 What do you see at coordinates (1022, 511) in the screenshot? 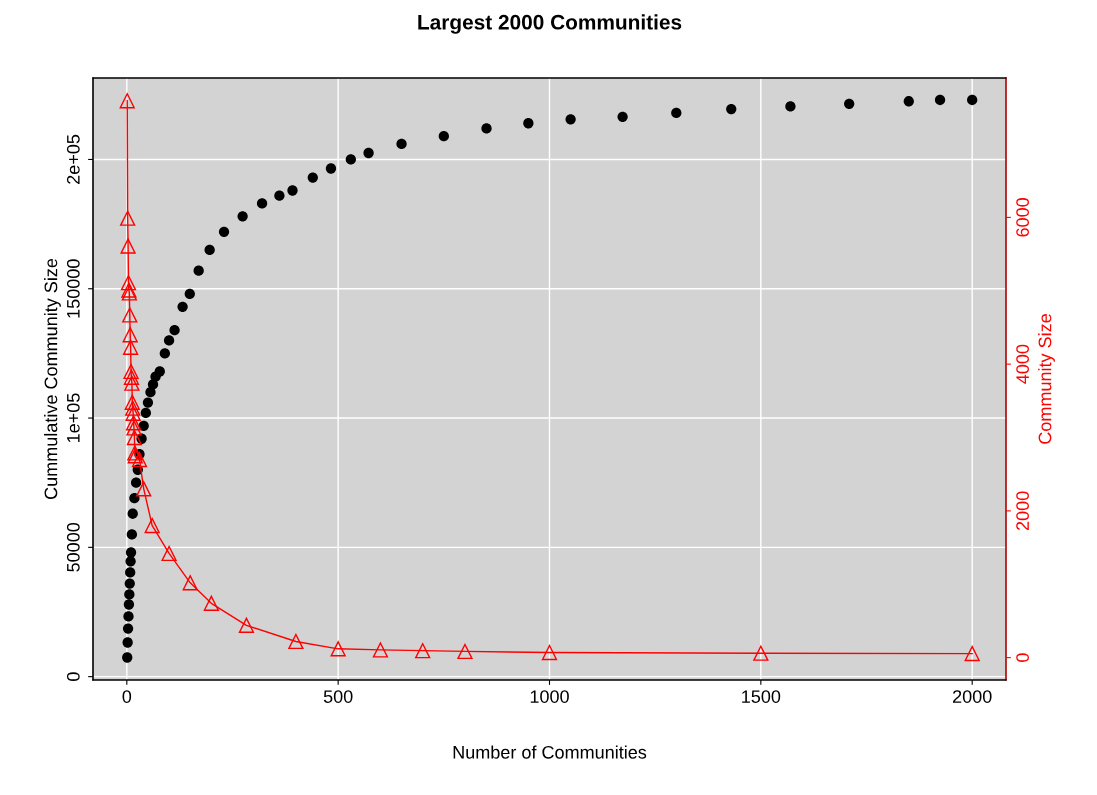
I see `y2-tick-label: 2000` at bounding box center [1022, 511].